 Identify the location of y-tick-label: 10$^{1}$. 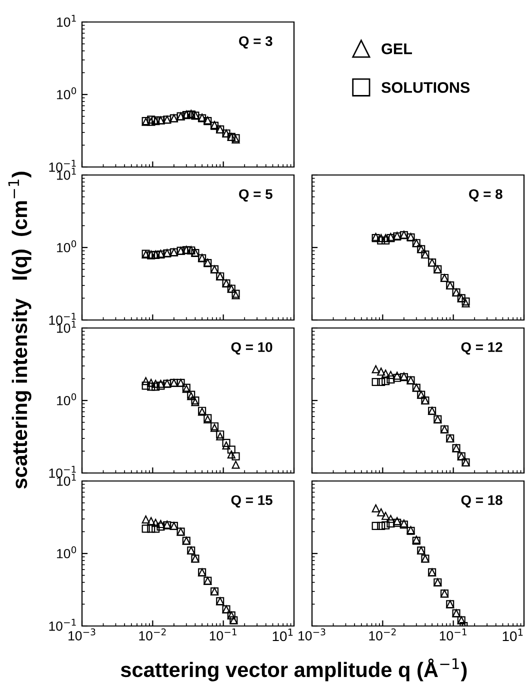
(66, 20).